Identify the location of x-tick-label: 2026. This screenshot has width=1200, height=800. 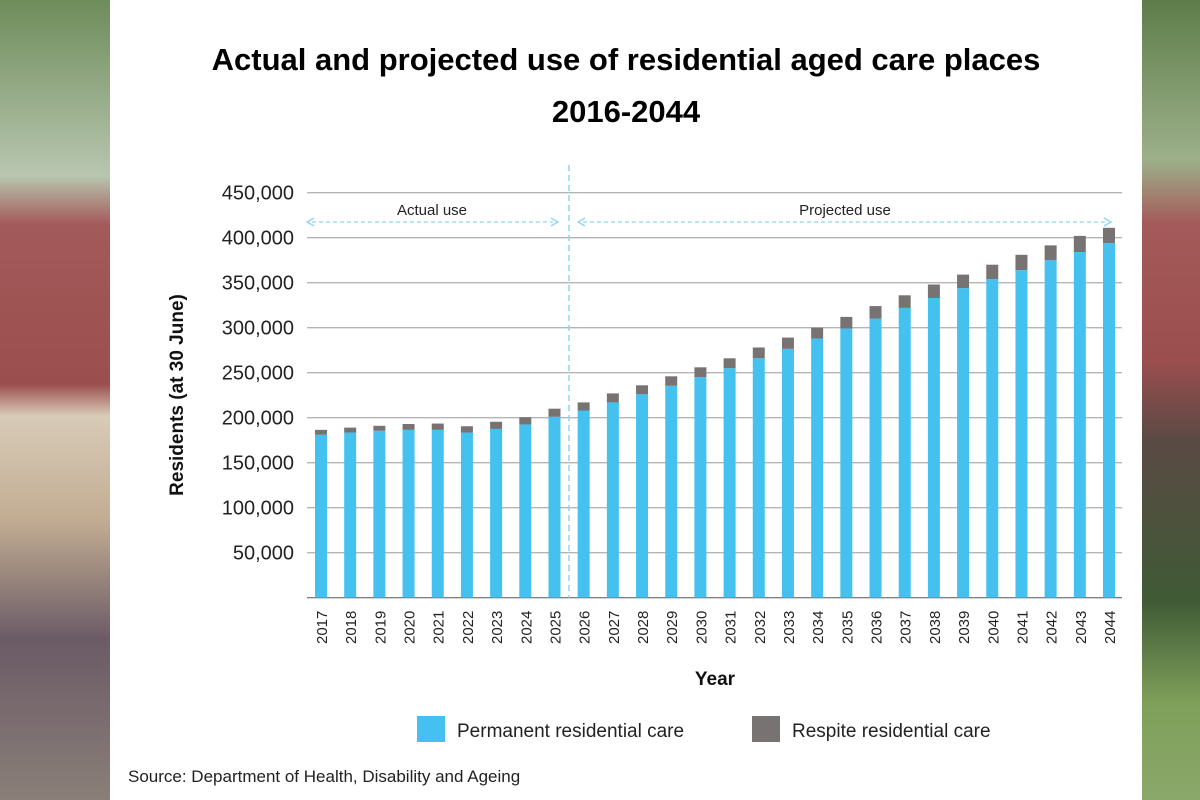
(585, 627).